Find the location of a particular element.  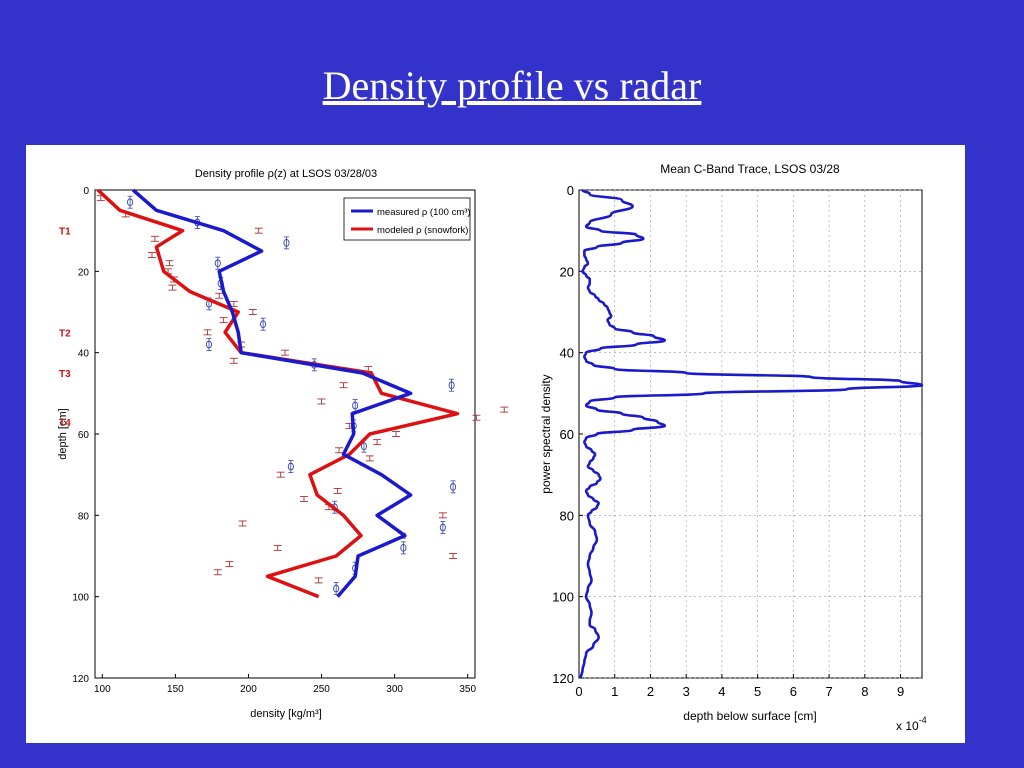

left-y-tick-label: 60 is located at coordinates (84, 435).